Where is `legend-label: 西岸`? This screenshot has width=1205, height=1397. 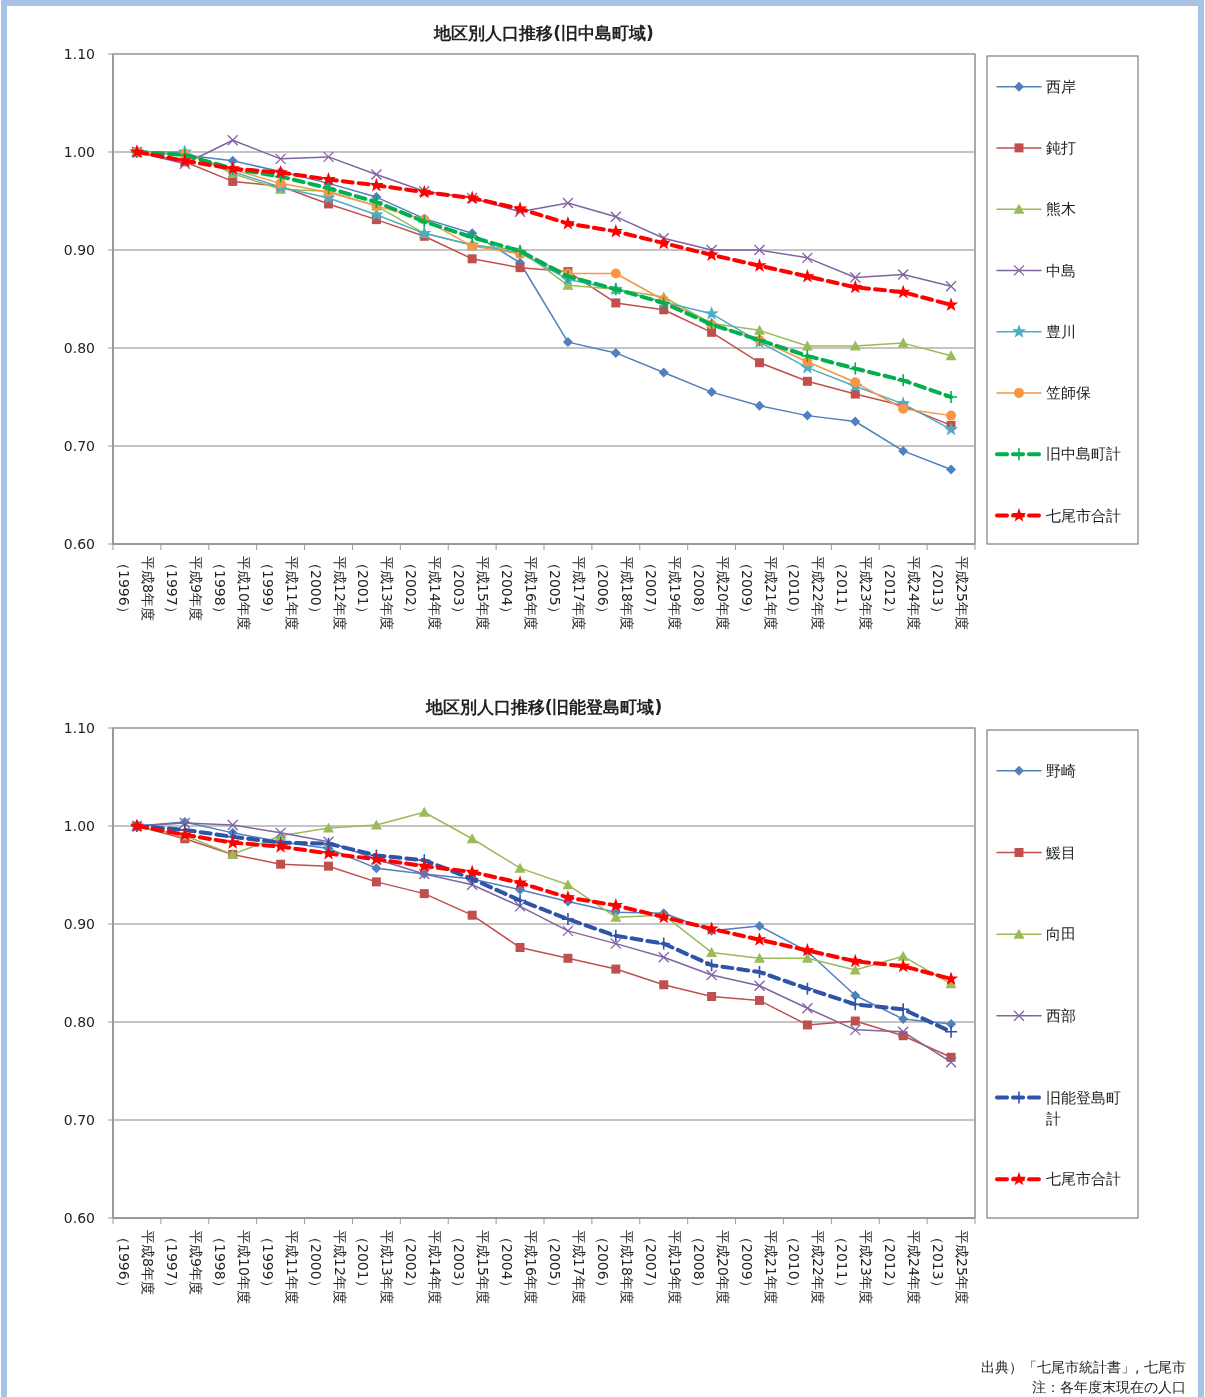
legend-label: 西岸 is located at coordinates (1061, 86).